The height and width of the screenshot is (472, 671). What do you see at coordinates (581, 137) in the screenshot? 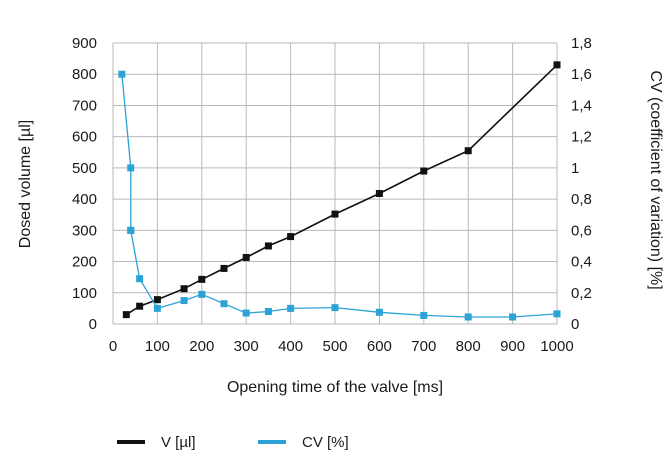
I see `y-right-tick-label: 1,2` at bounding box center [581, 137].